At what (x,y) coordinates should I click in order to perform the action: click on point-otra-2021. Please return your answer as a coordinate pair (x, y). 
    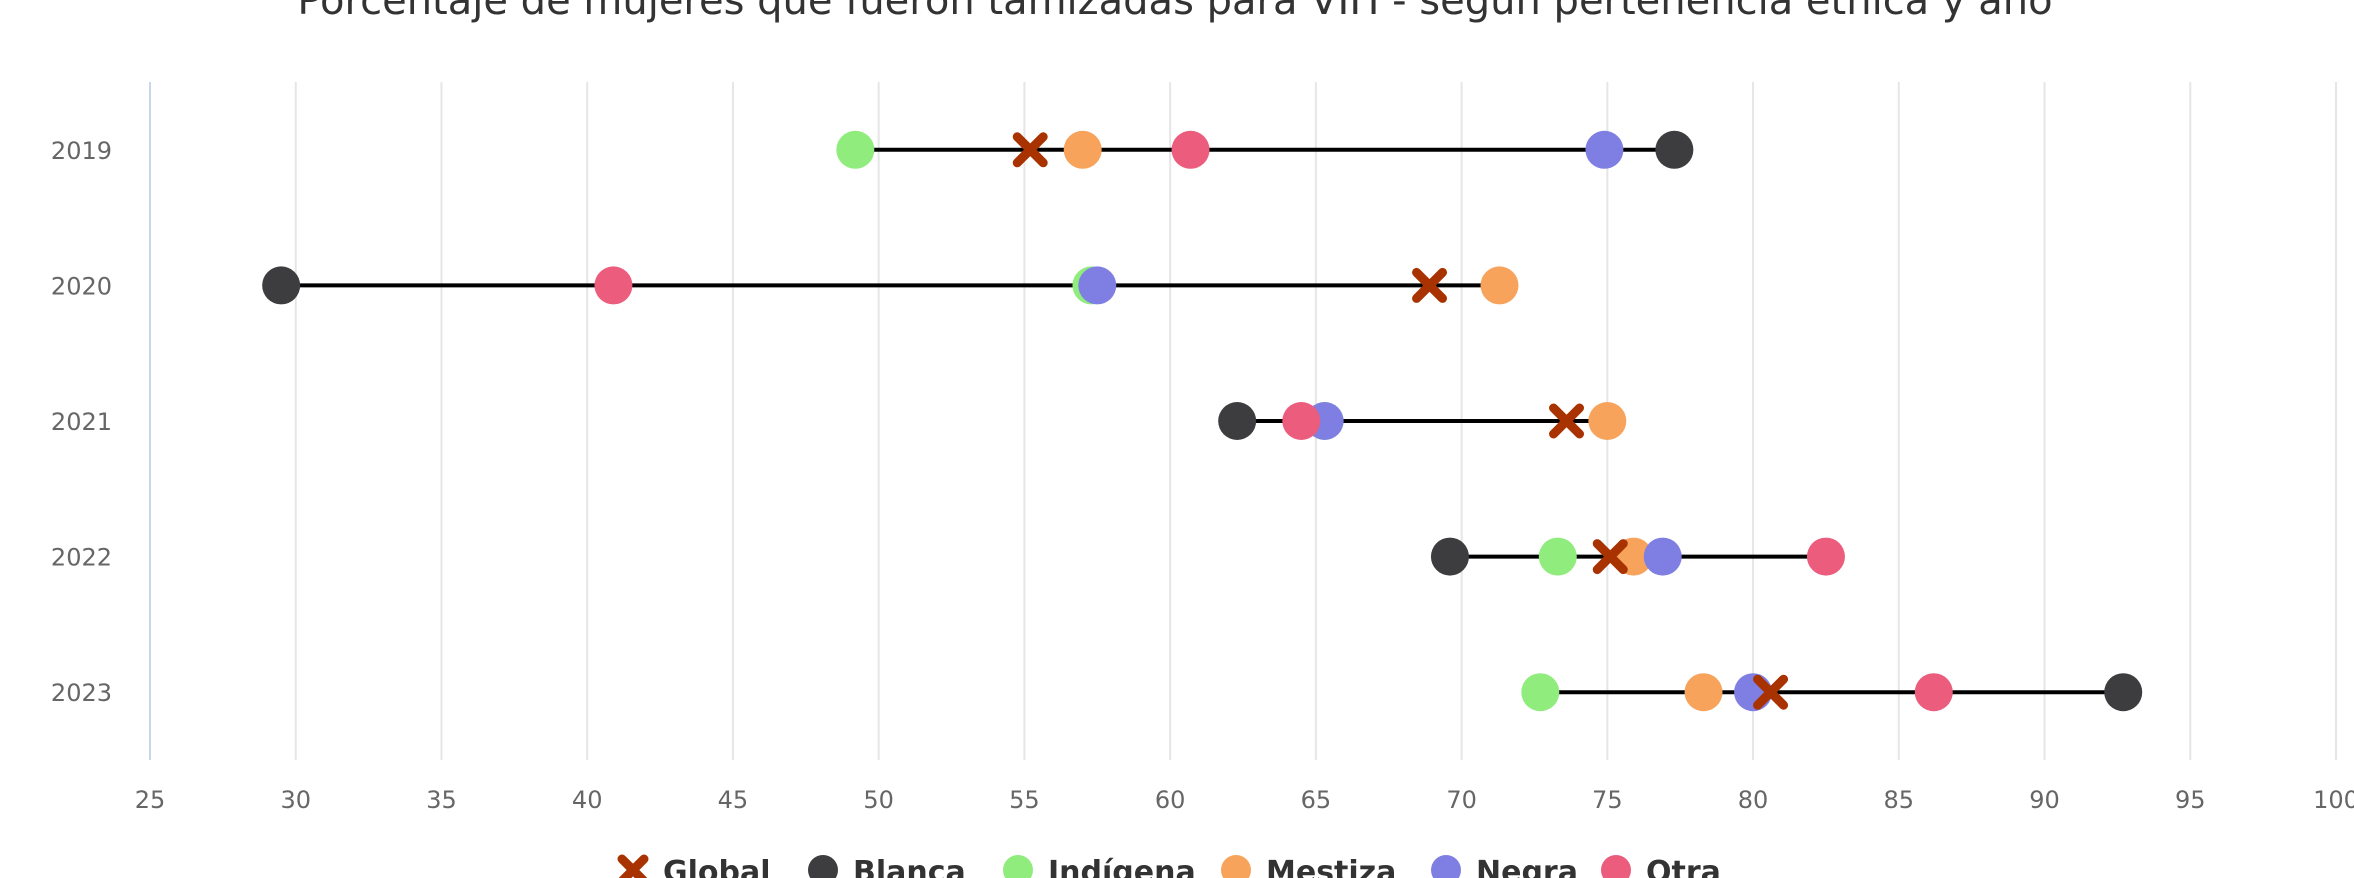
    Looking at the image, I should click on (1301, 421).